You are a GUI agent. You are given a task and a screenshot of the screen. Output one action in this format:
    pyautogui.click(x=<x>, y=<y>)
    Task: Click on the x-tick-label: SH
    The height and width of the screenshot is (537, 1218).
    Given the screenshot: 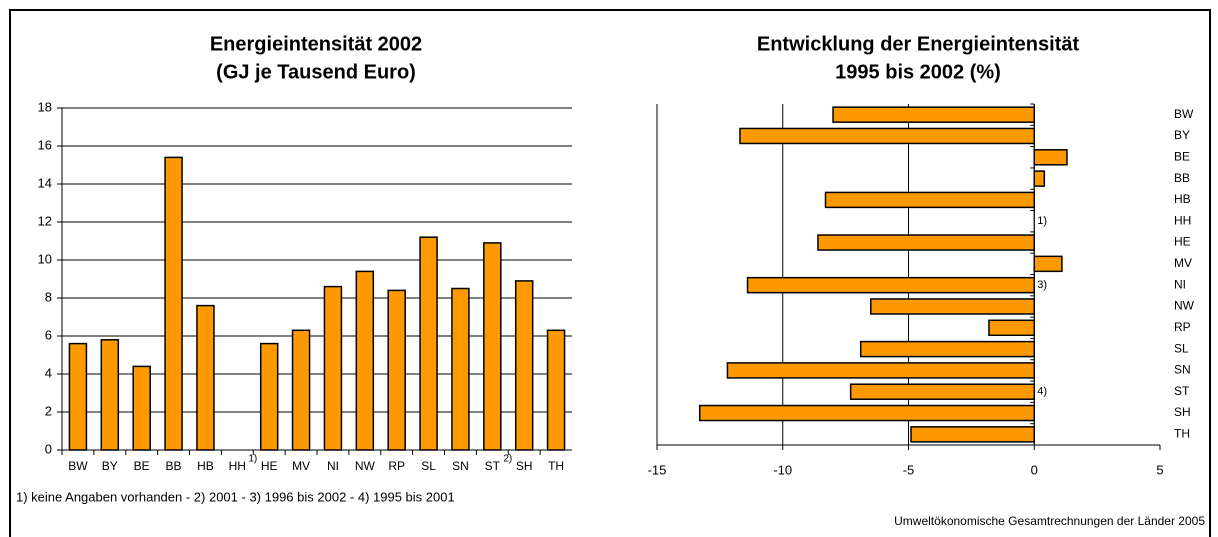 What is the action you would take?
    pyautogui.click(x=524, y=466)
    